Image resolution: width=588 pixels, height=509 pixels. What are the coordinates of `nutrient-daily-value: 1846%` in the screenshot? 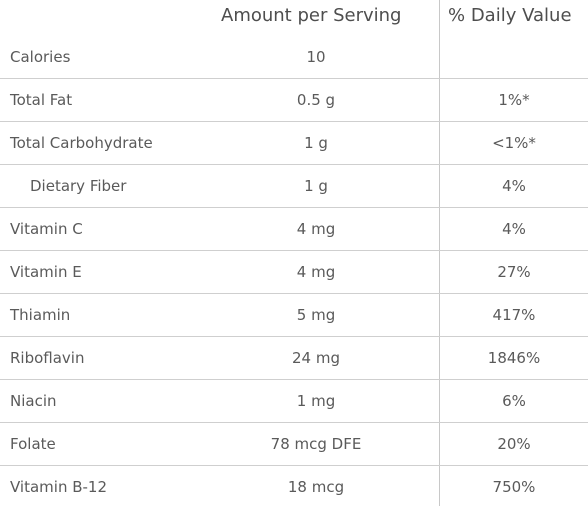 It's located at (514, 358).